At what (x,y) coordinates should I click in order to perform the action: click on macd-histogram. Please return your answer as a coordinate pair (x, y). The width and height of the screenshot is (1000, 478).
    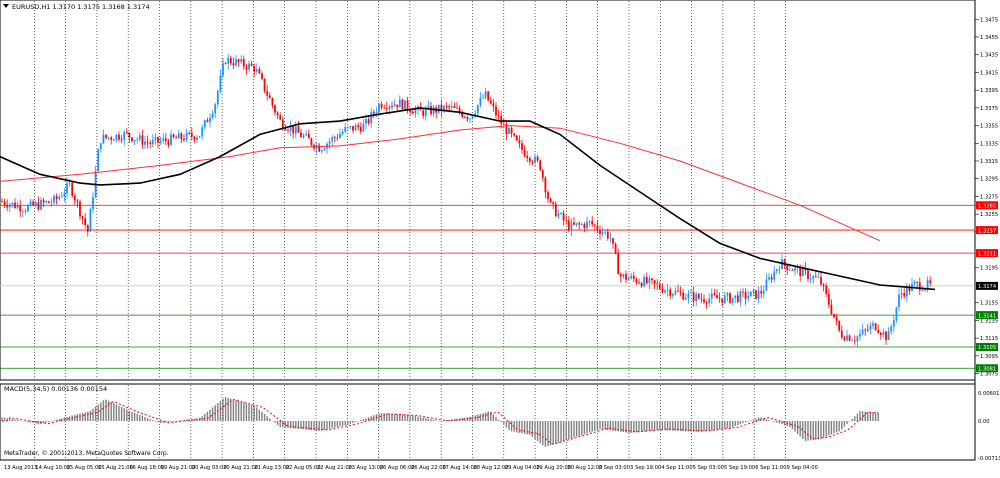
    Looking at the image, I should click on (440, 422).